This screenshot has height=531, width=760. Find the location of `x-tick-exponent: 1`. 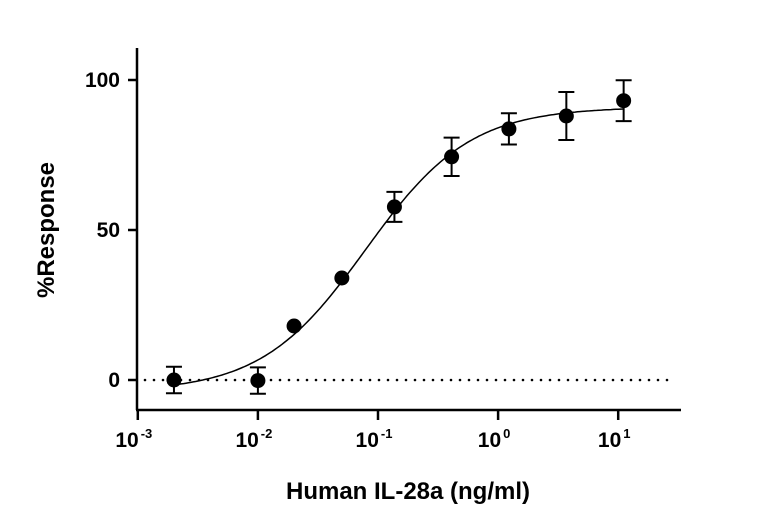

x-tick-exponent: 1 is located at coordinates (626, 433).